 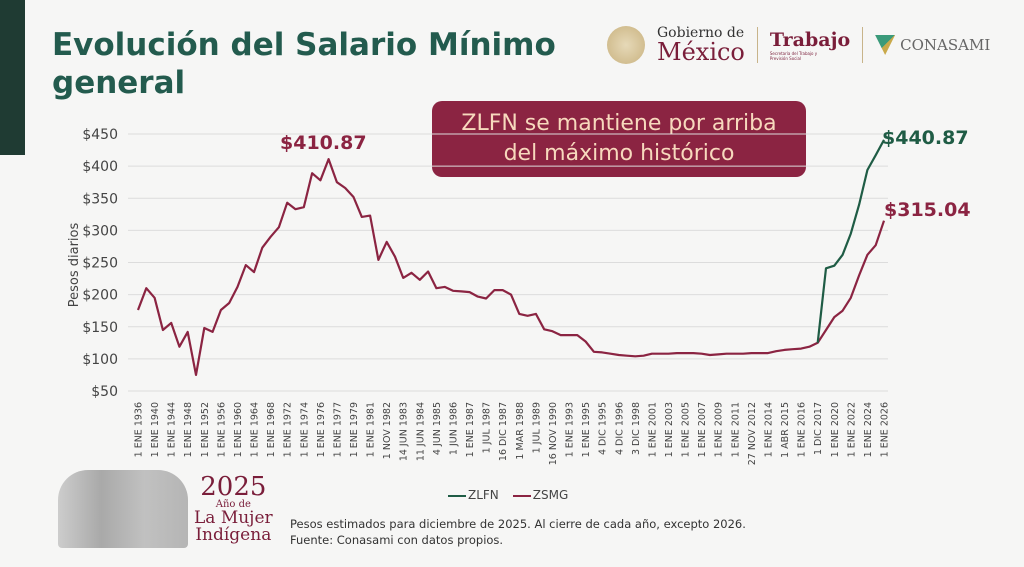 What do you see at coordinates (304, 429) in the screenshot?
I see `x-tick-label: 1 ENE 1974` at bounding box center [304, 429].